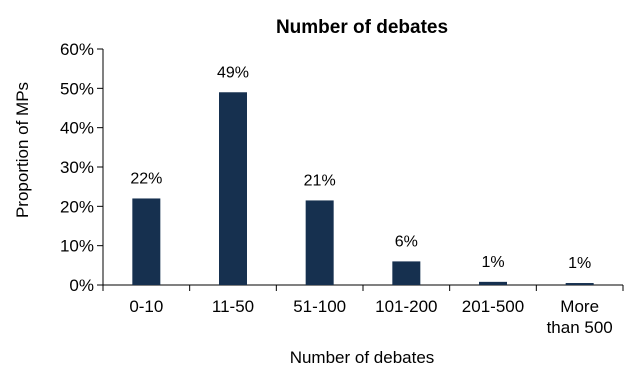 This screenshot has height=374, width=624. I want to click on data-label: 22%, so click(146, 178).